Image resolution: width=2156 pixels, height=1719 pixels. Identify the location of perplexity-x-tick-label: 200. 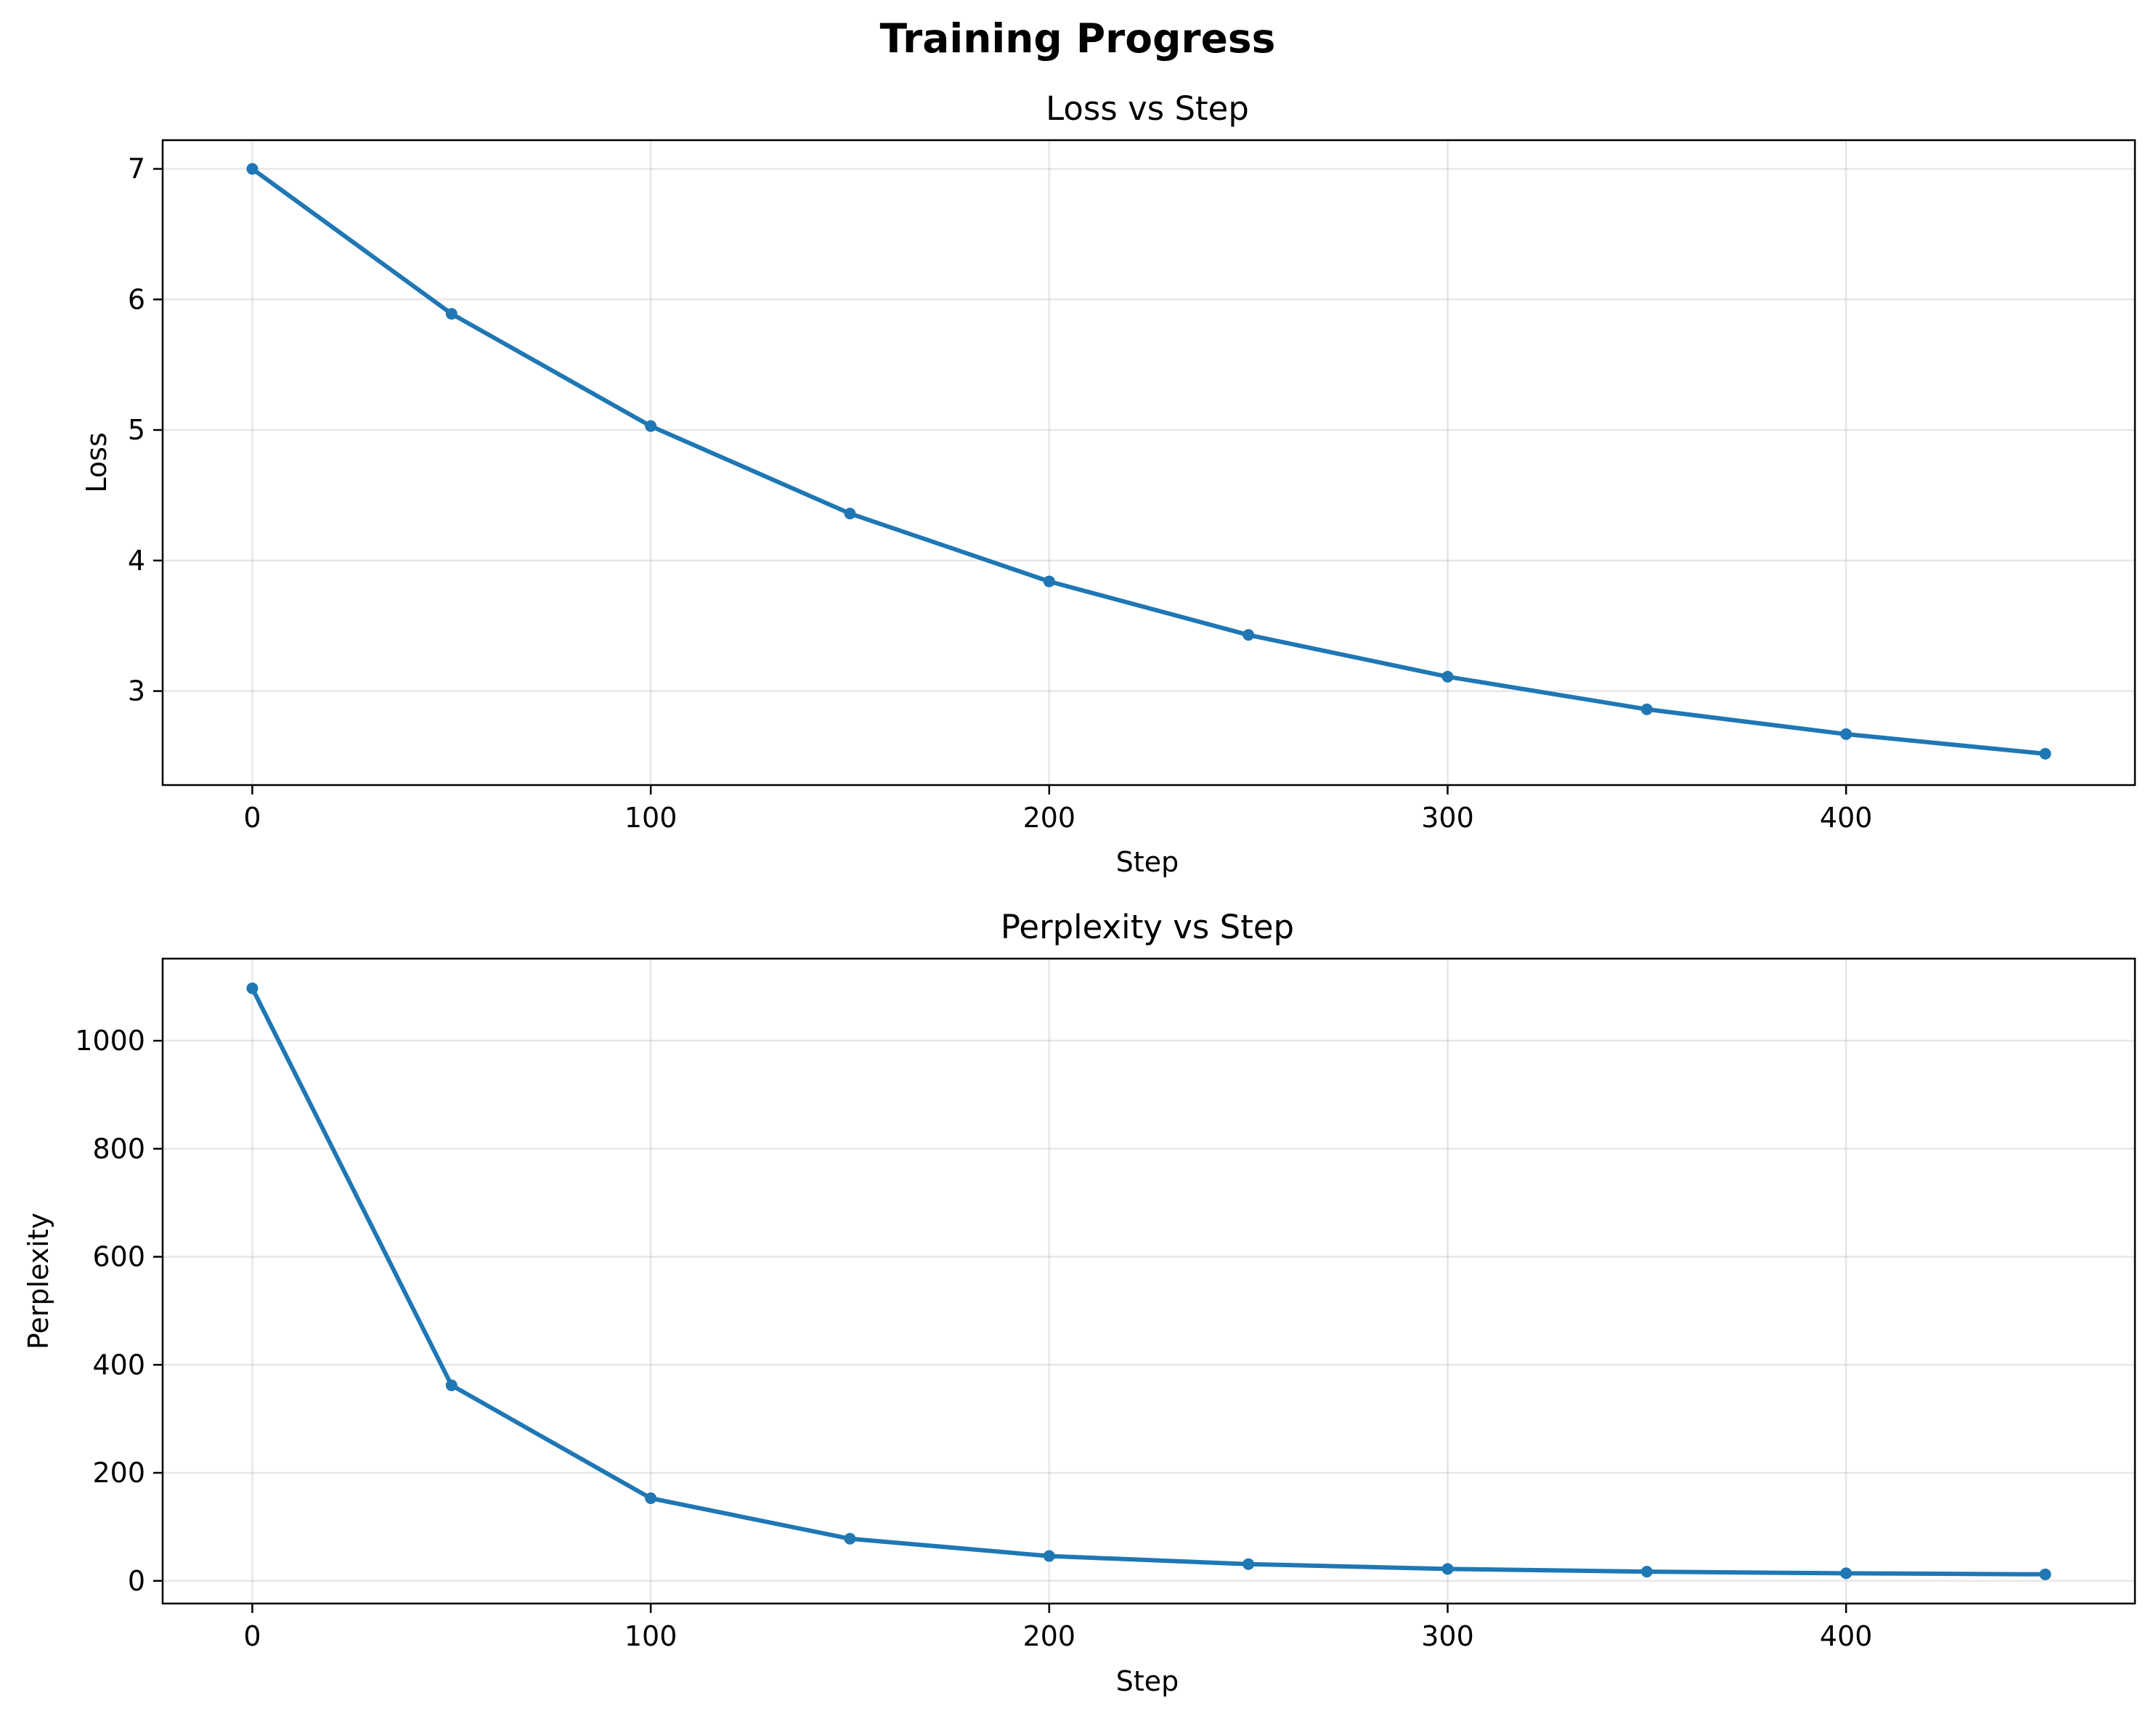
(1049, 1636).